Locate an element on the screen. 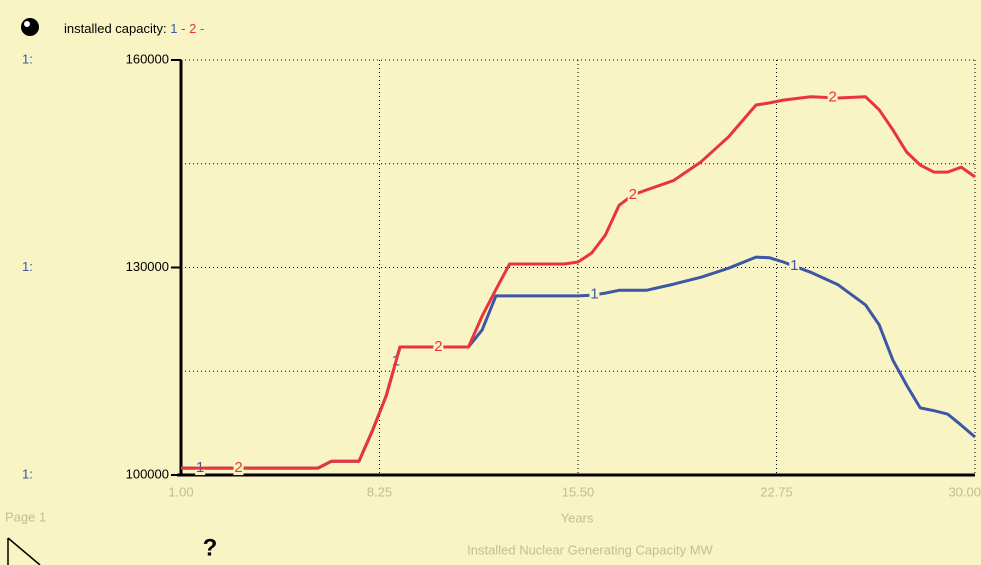 This screenshot has height=565, width=981. y-tick-label: 130000 is located at coordinates (147, 266).